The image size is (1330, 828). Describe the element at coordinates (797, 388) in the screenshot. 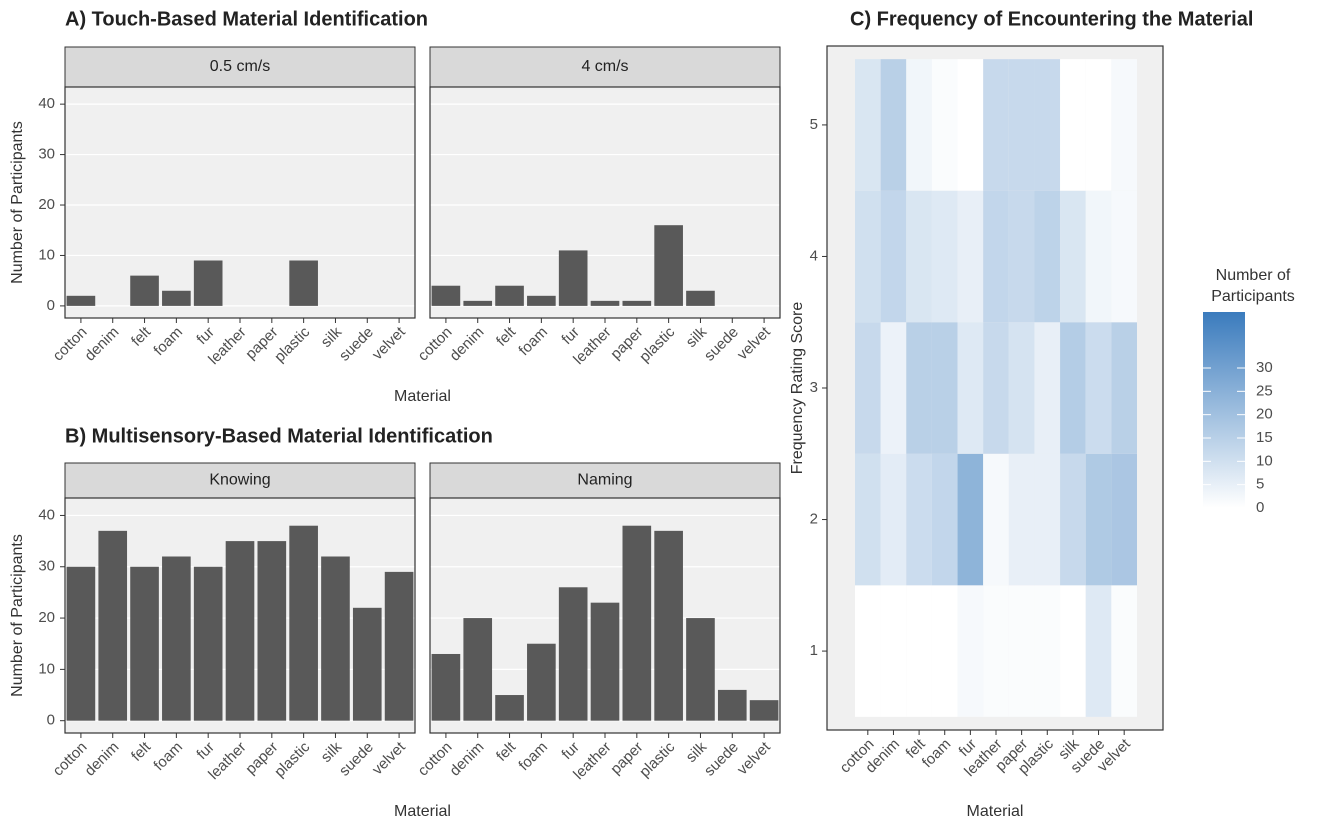

I see `y-axis-title: Frequency Rating Score` at that location.